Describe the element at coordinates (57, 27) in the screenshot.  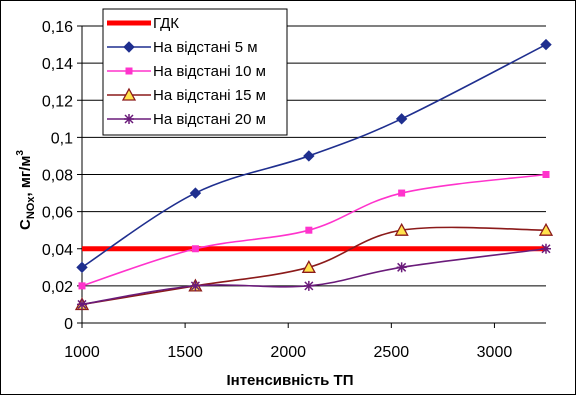
I see `y-tick-label: 0,16` at that location.